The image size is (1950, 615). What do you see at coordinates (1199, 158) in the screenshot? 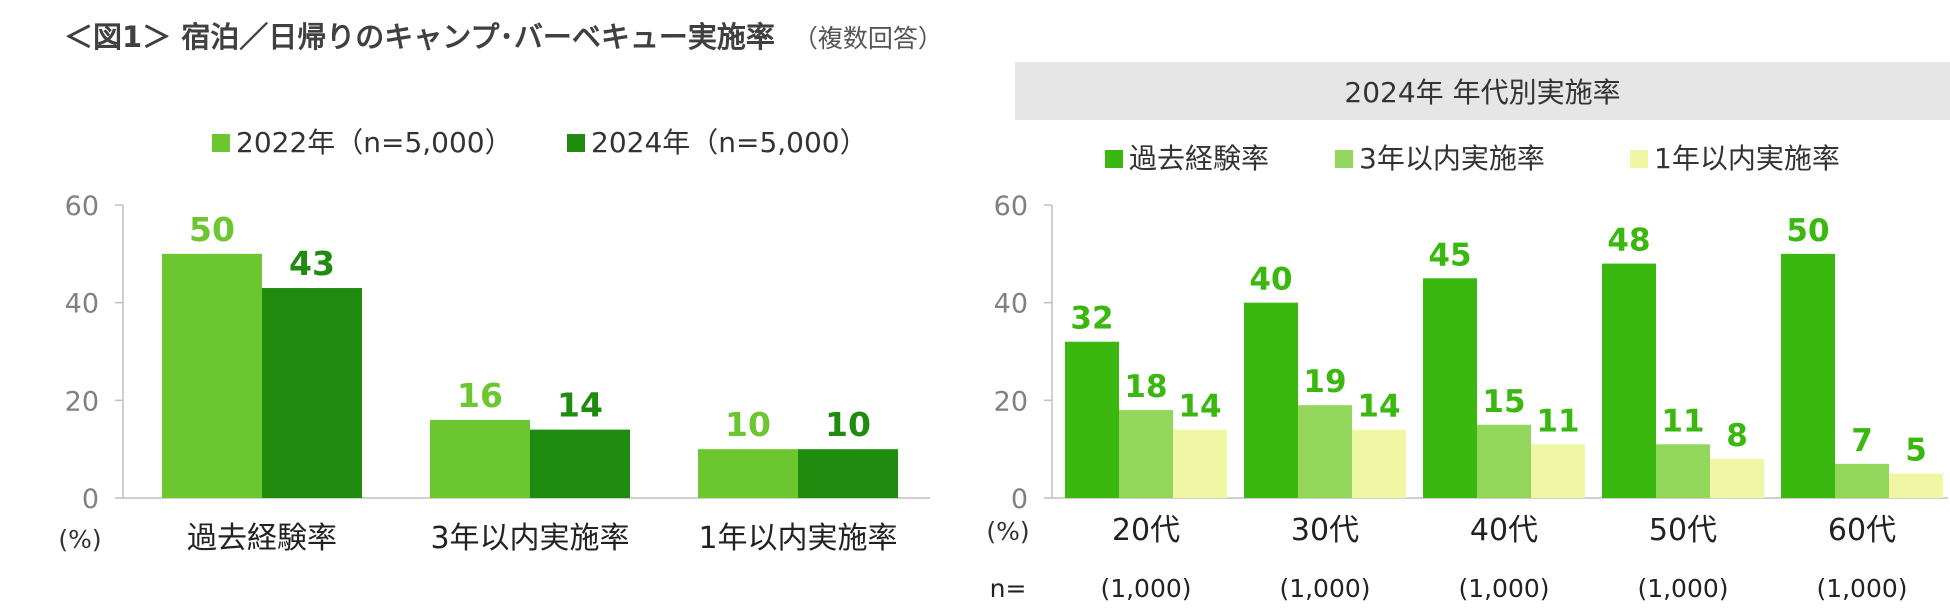
I see `legend-label: 過去経験率` at bounding box center [1199, 158].